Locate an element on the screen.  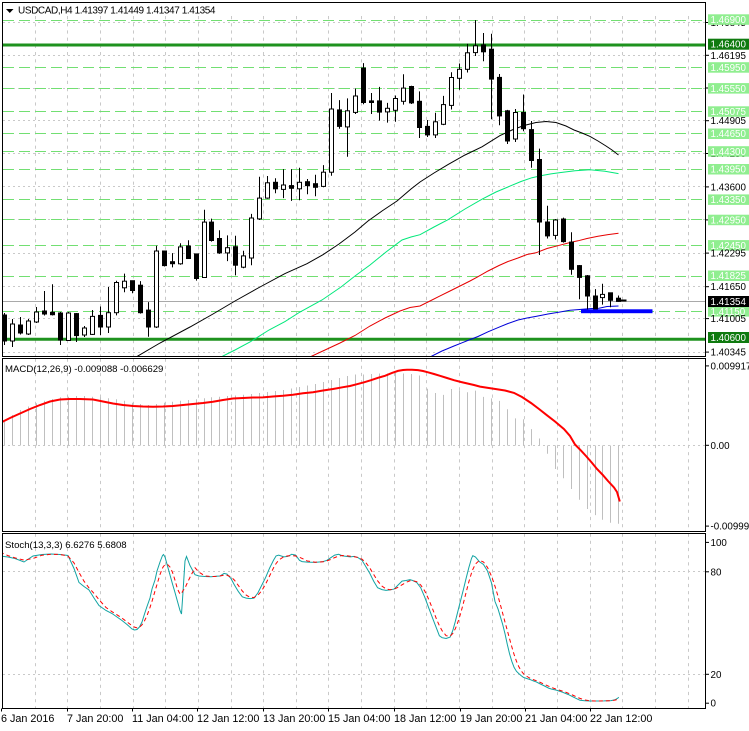
svg-text: 1.41150 is located at coordinates (728, 312).